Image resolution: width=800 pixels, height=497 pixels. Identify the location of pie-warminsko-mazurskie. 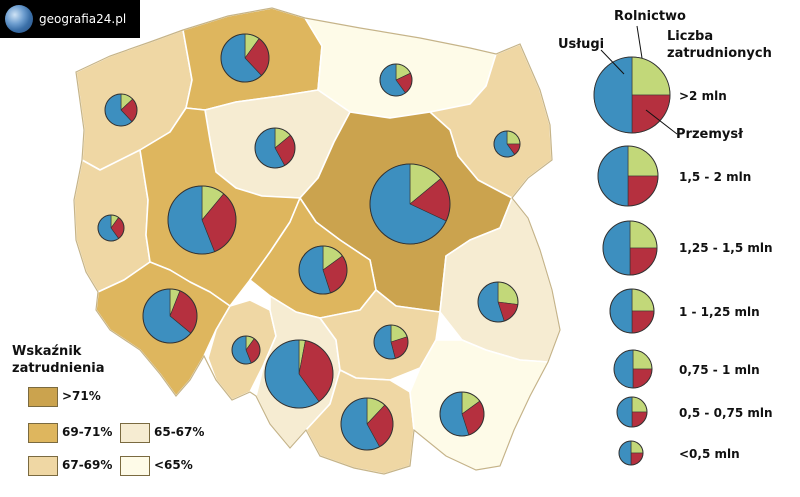
(396, 80).